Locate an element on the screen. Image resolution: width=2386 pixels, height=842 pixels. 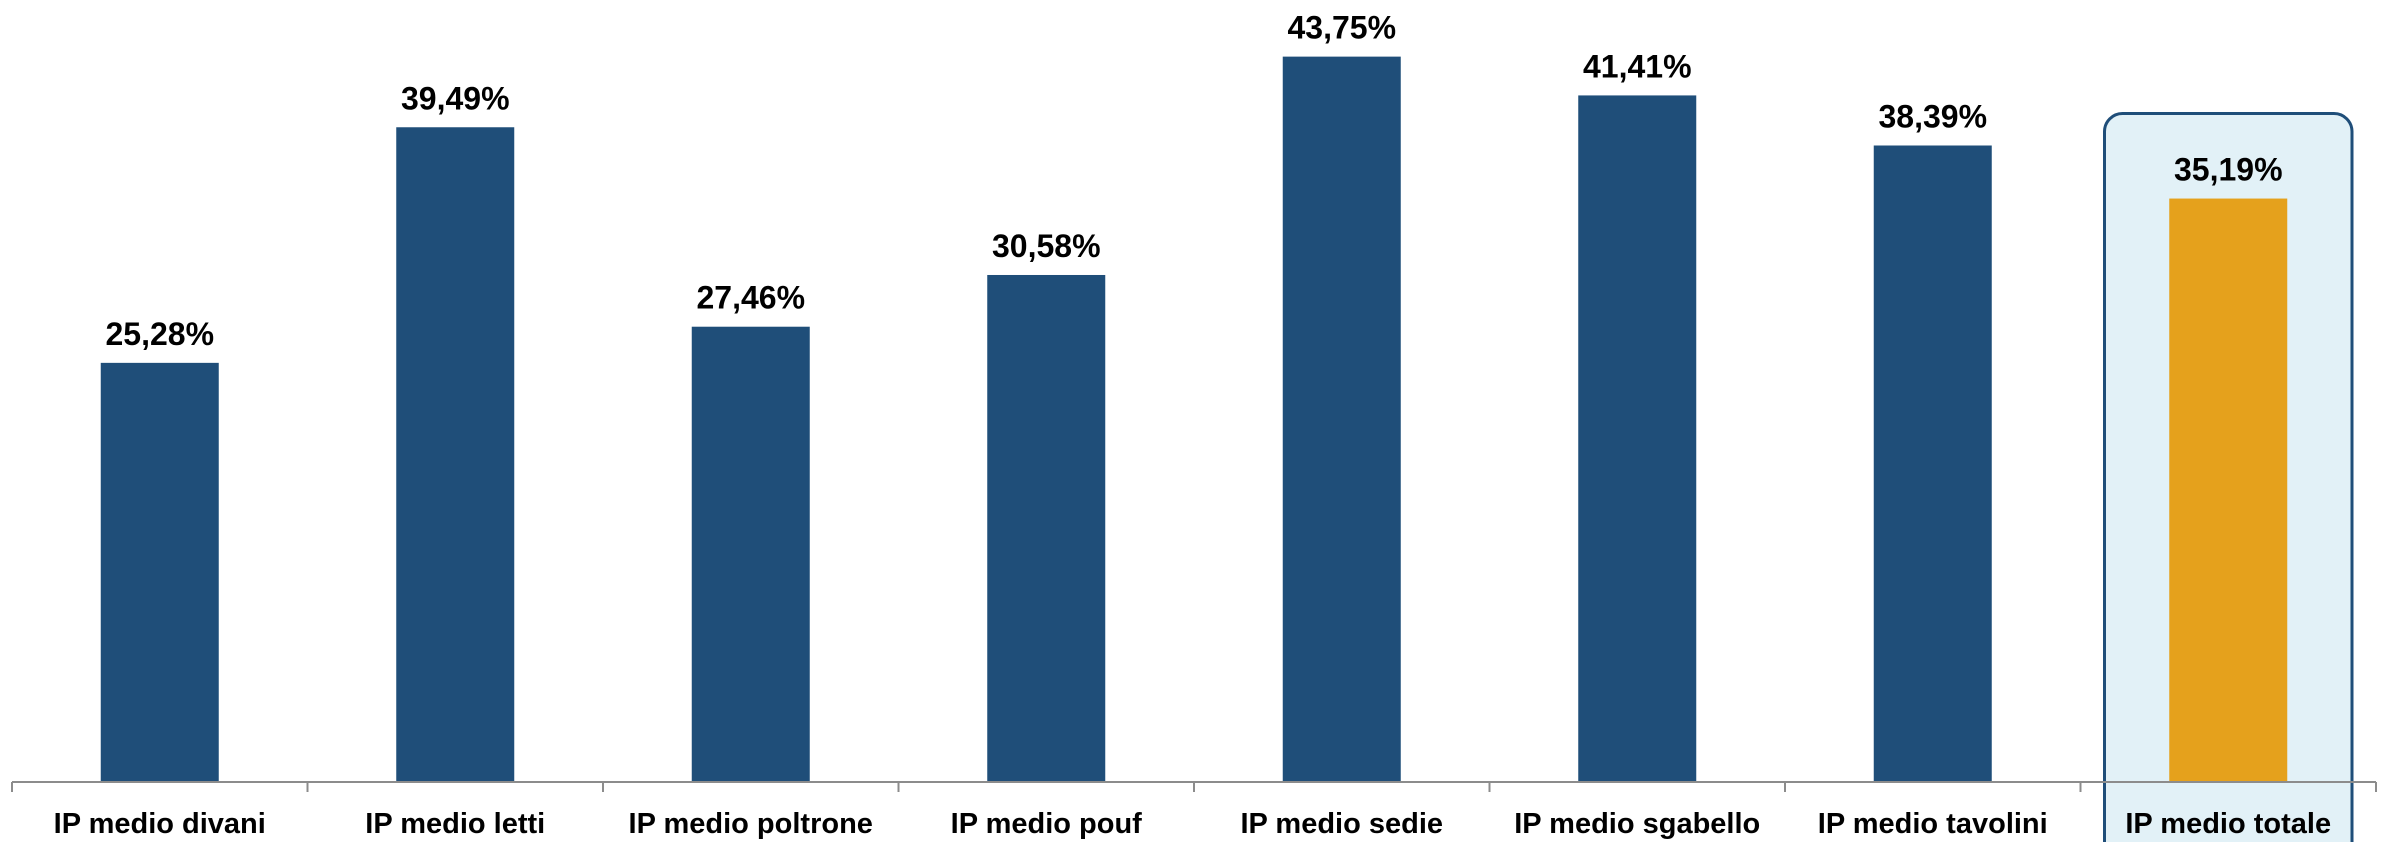
x-tick-label: IP medio sgabello is located at coordinates (1637, 824).